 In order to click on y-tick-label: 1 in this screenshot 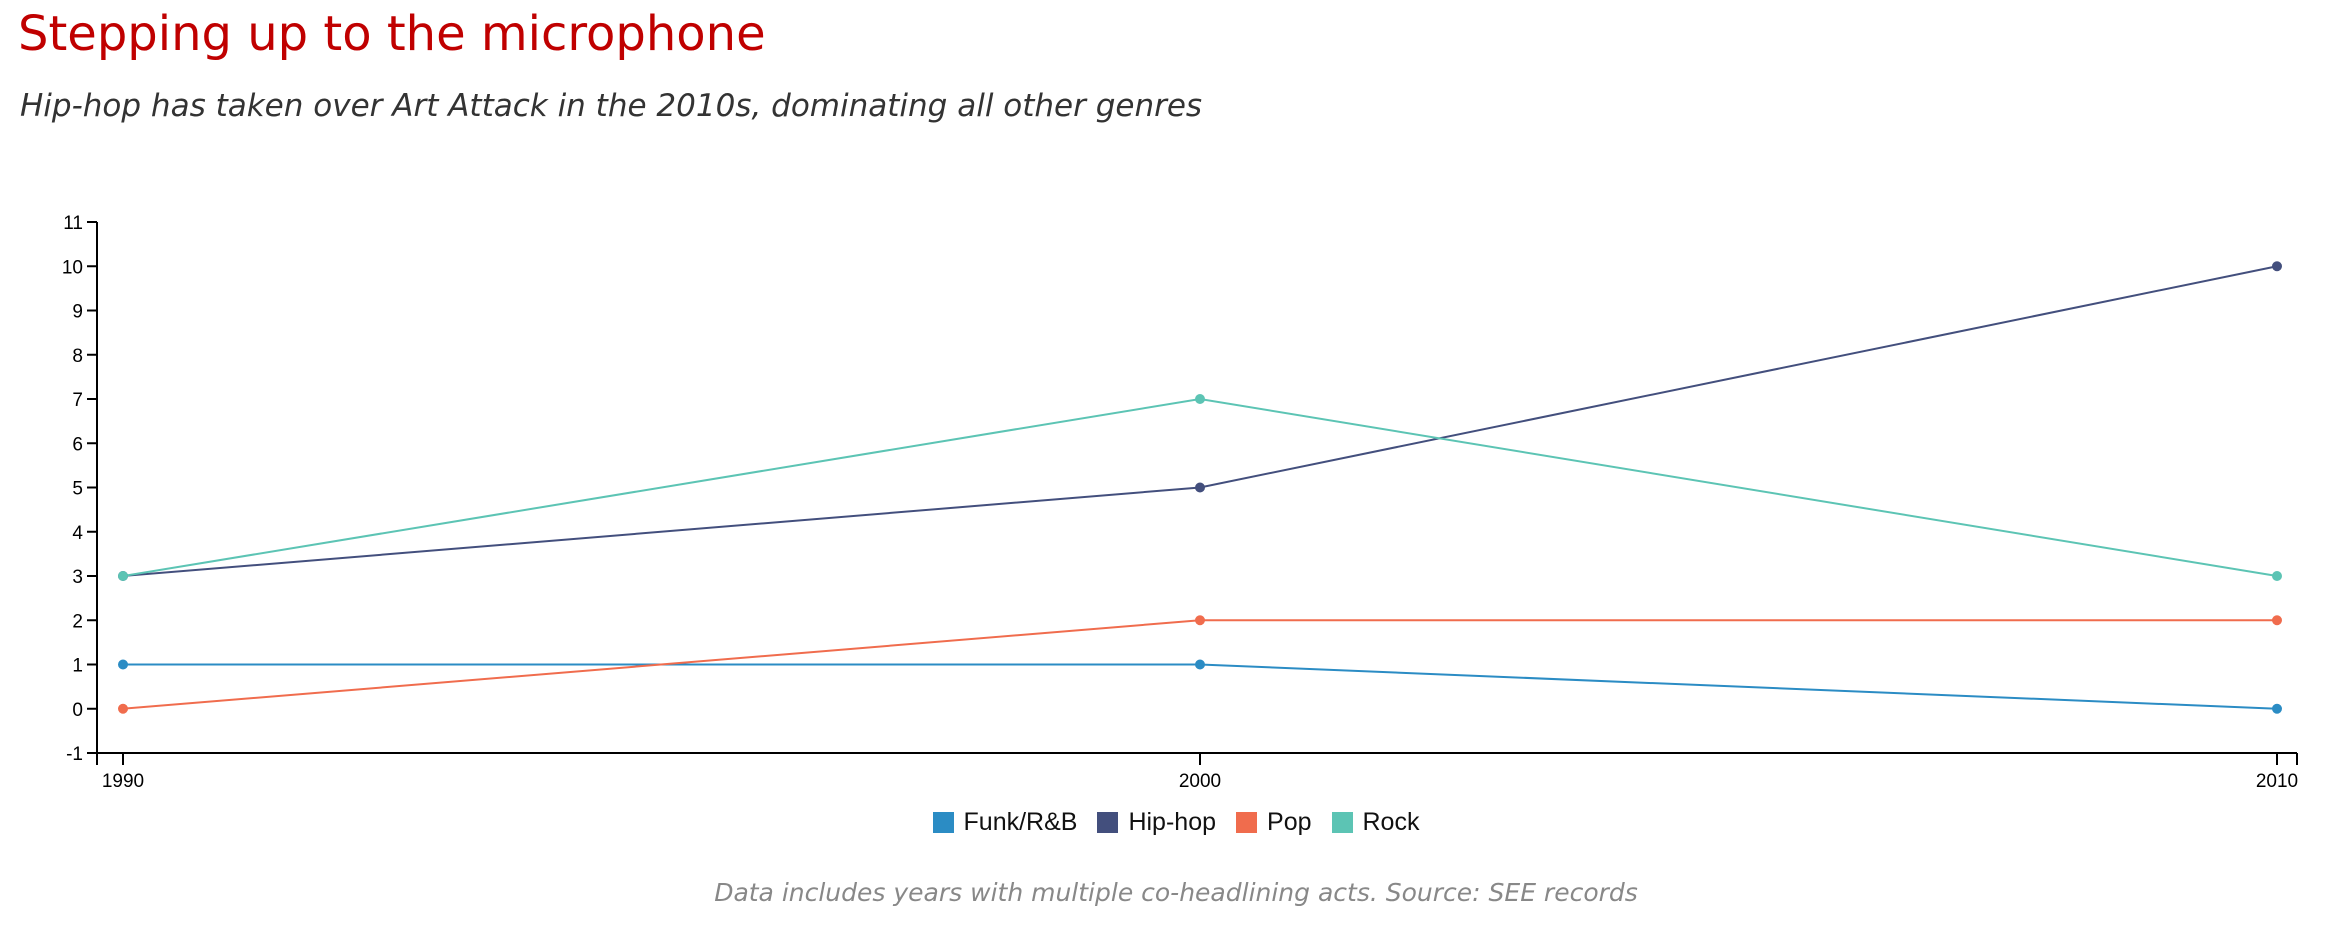, I will do `click(77, 666)`.